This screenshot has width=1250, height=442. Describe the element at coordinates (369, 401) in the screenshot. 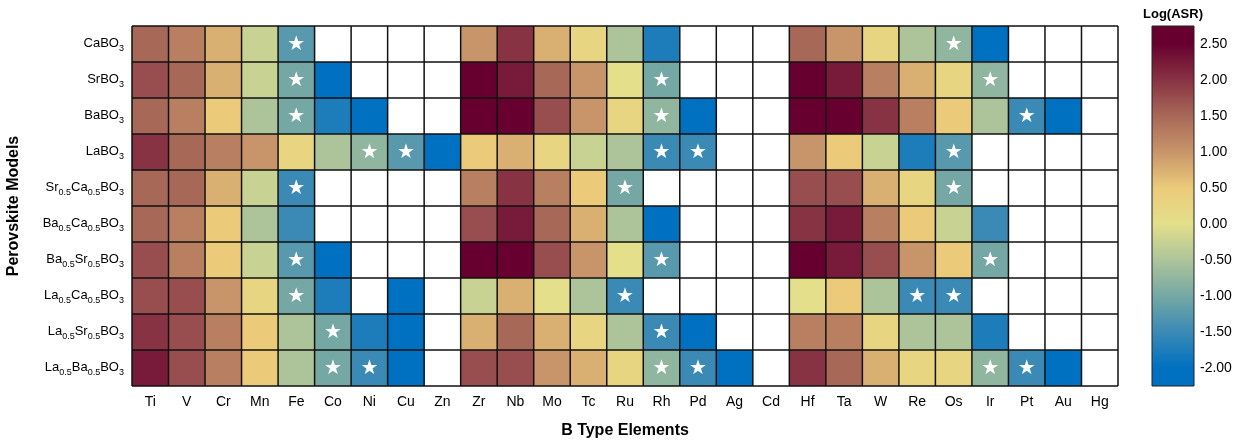

I see `x-tick-label: Ni` at that location.